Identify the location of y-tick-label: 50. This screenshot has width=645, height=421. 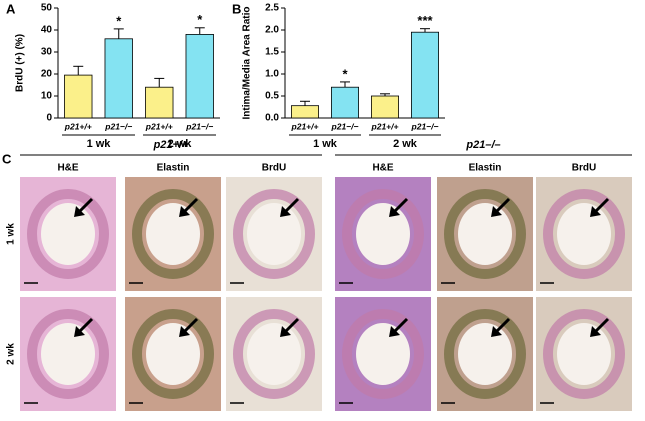
(47, 8).